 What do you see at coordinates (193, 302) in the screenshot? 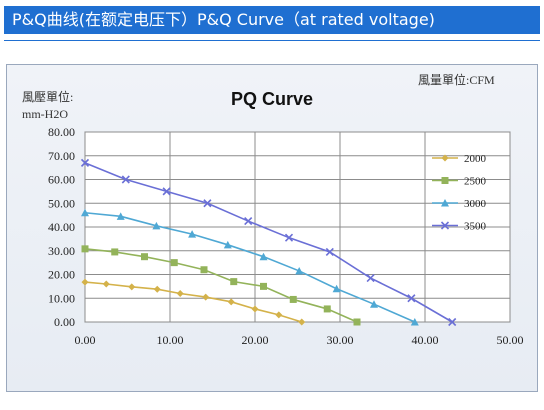
I see `series-line-2000` at bounding box center [193, 302].